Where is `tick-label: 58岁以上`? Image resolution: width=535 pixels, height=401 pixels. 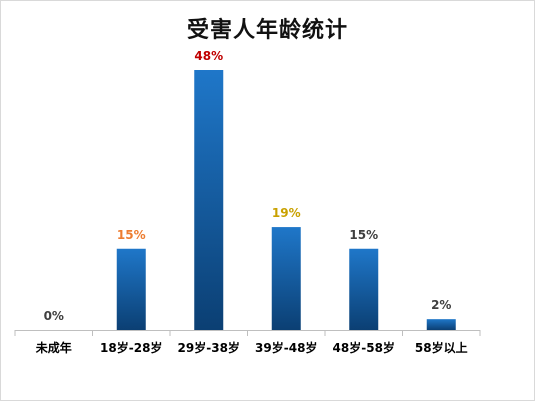
tick-label: 58岁以上 is located at coordinates (441, 347).